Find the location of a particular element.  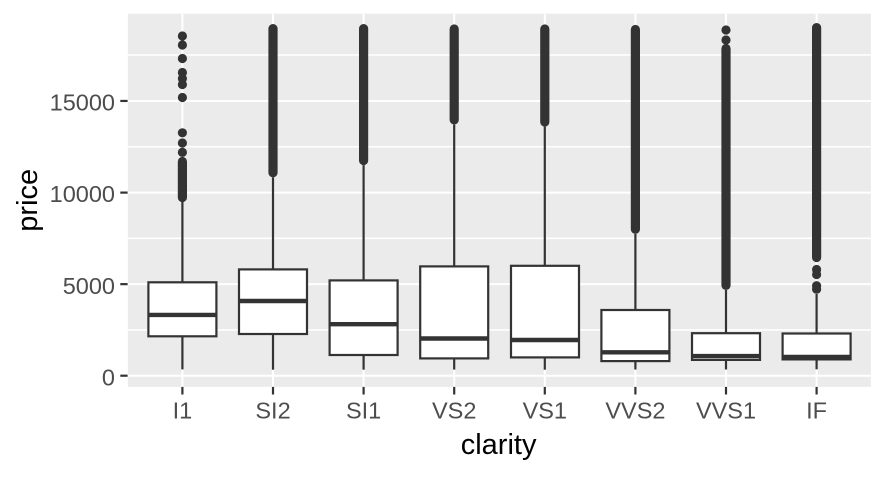

svg-text: VS2 is located at coordinates (454, 411).